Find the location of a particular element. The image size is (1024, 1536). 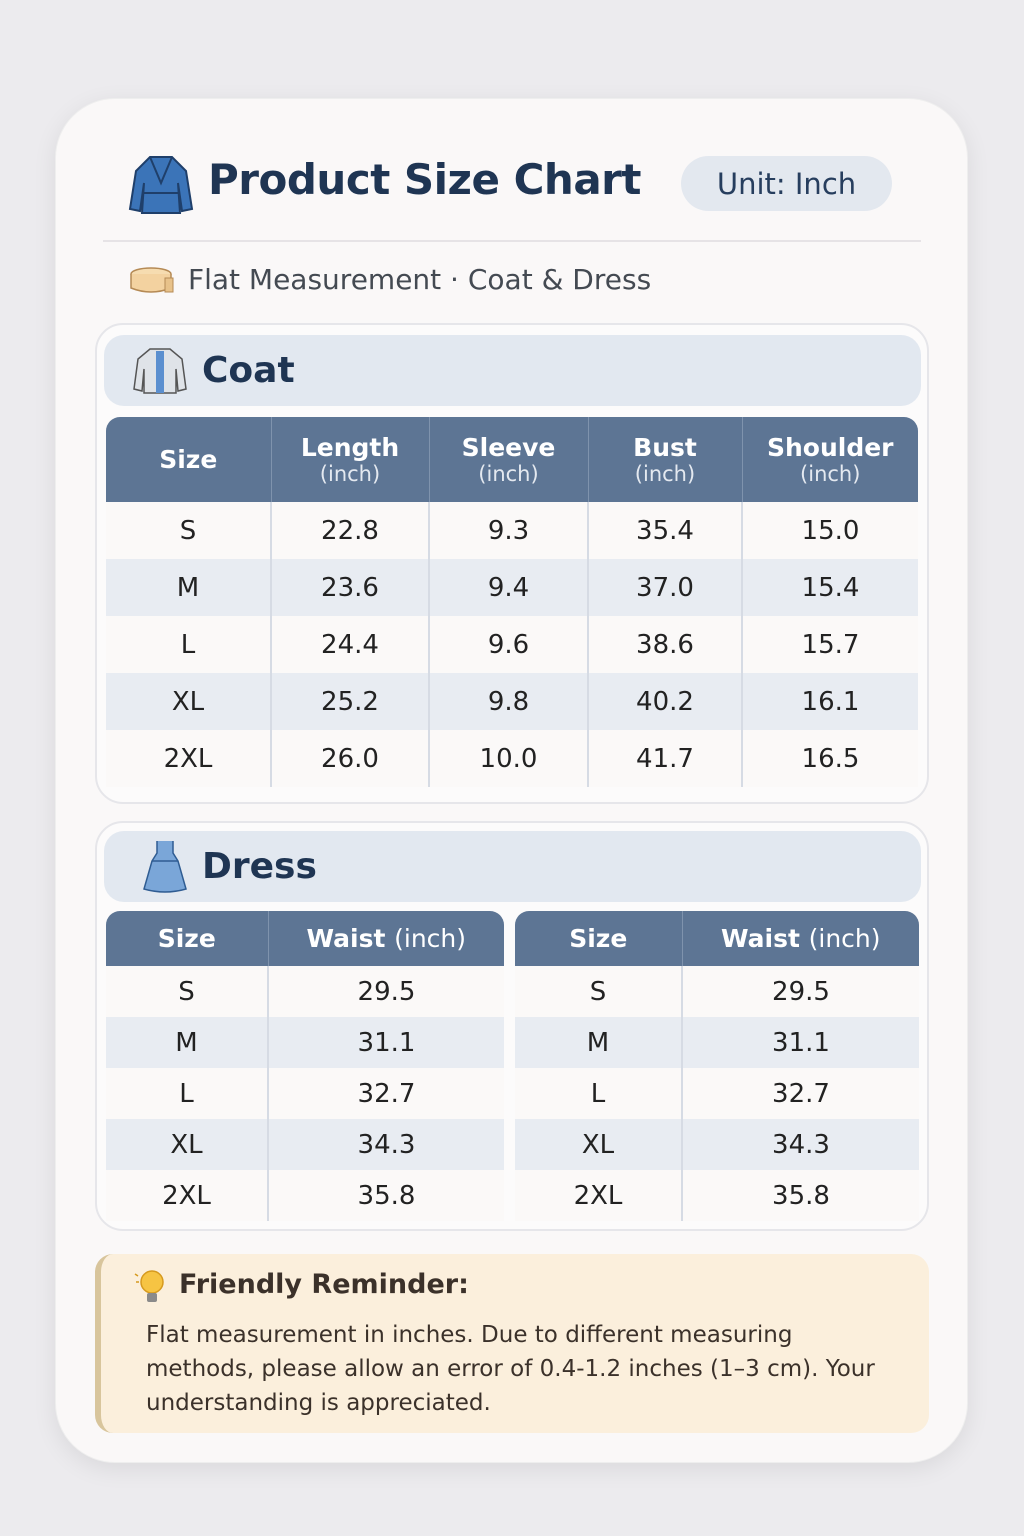

value-cell: 9.4 is located at coordinates (509, 587).